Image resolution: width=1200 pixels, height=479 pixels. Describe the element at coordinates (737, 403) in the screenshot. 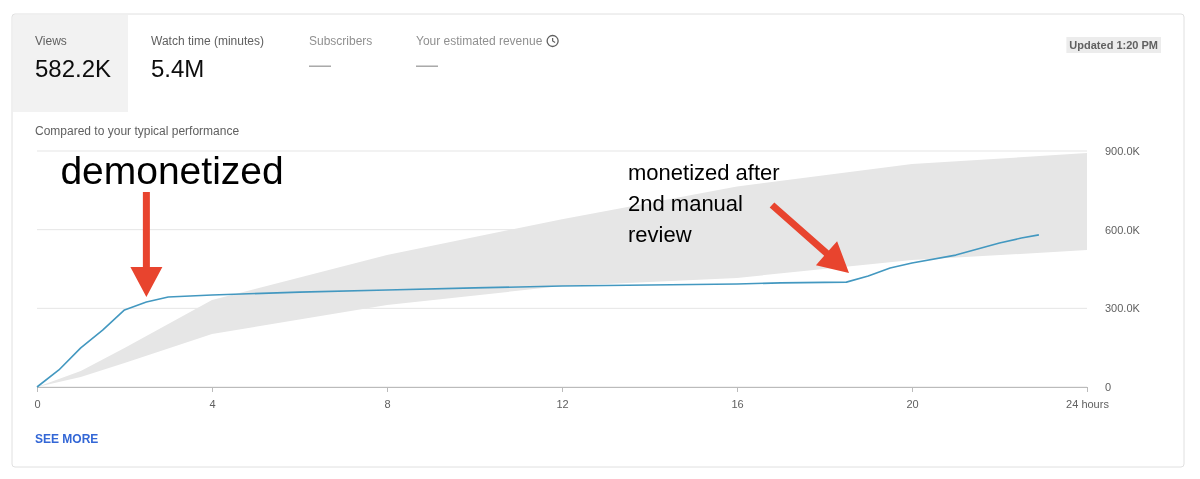

I see `x-tick-label: 16` at that location.